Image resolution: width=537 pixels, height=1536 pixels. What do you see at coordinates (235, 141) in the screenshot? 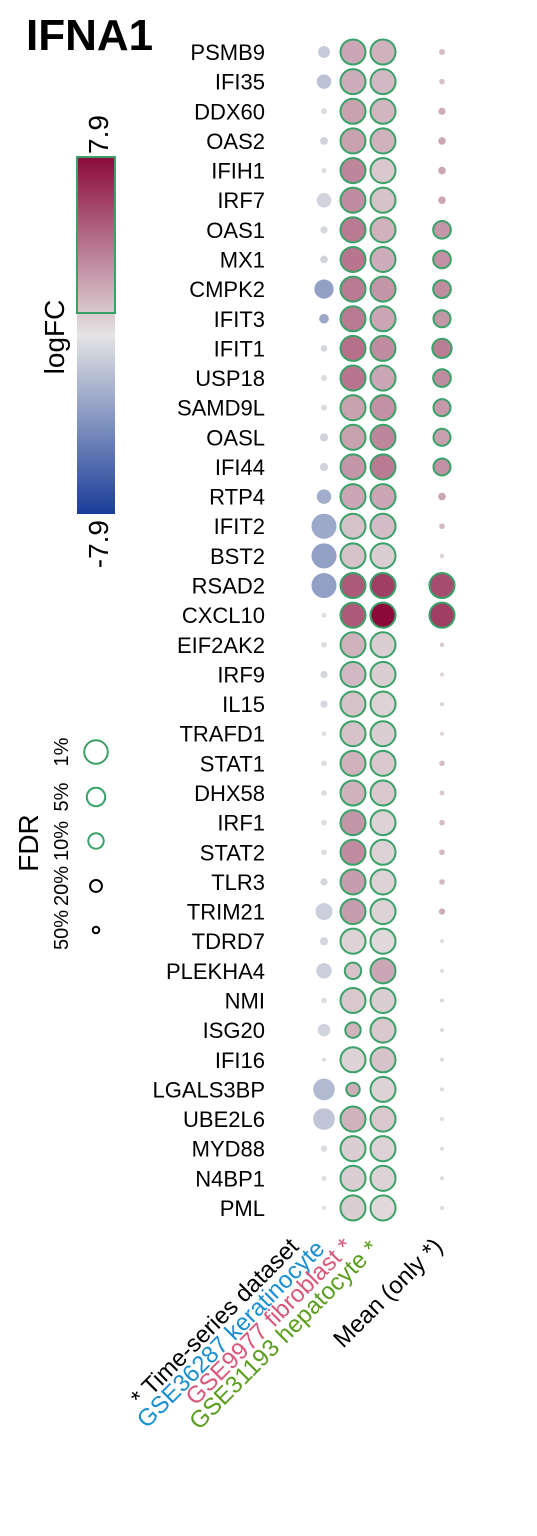
I see `gene-label: OAS2` at bounding box center [235, 141].